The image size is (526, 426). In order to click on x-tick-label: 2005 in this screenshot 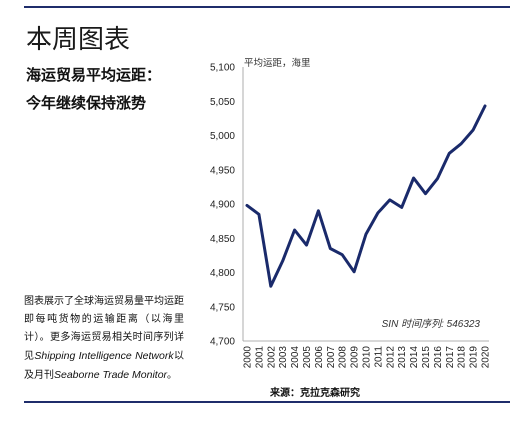, I will do `click(307, 357)`.